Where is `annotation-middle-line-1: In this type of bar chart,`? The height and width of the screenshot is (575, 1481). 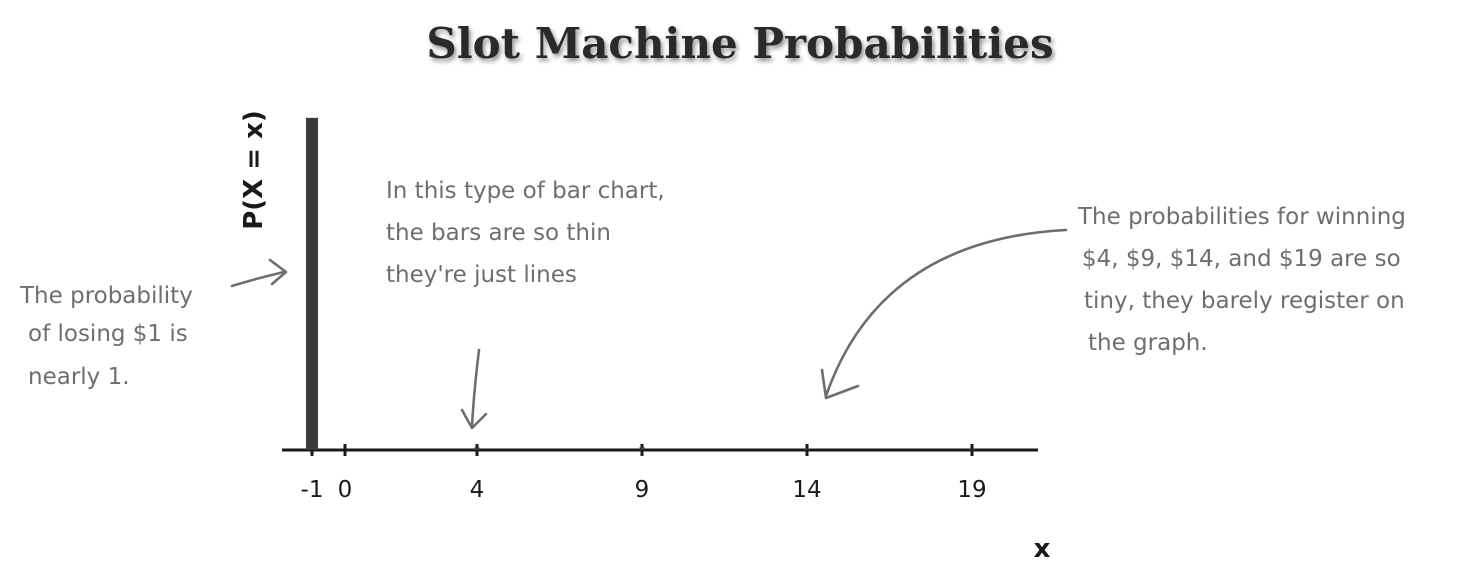
annotation-middle-line-1: In this type of bar chart, is located at coordinates (525, 191).